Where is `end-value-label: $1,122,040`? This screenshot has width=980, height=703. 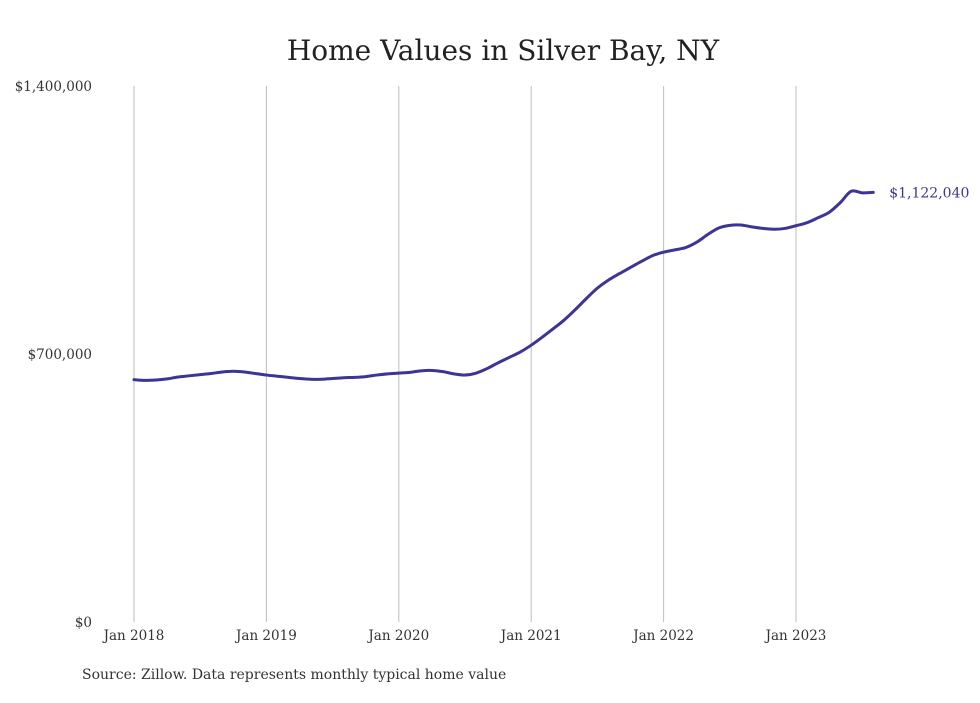
end-value-label: $1,122,040 is located at coordinates (929, 193).